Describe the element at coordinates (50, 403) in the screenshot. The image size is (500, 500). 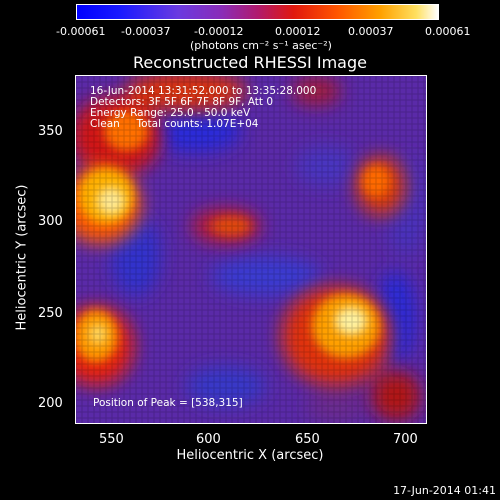
I see `y-tick-label: 200` at that location.